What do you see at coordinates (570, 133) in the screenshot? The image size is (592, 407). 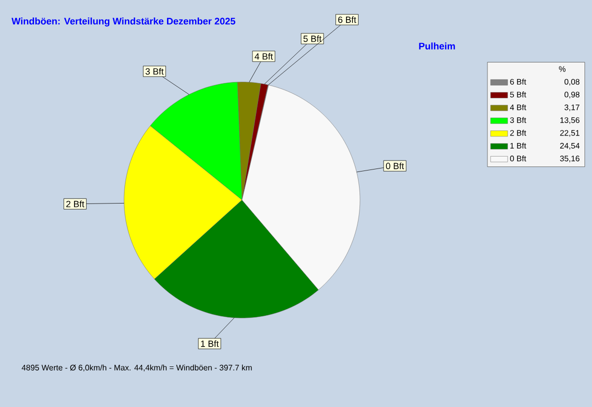 I see `data-label: 22,51` at bounding box center [570, 133].